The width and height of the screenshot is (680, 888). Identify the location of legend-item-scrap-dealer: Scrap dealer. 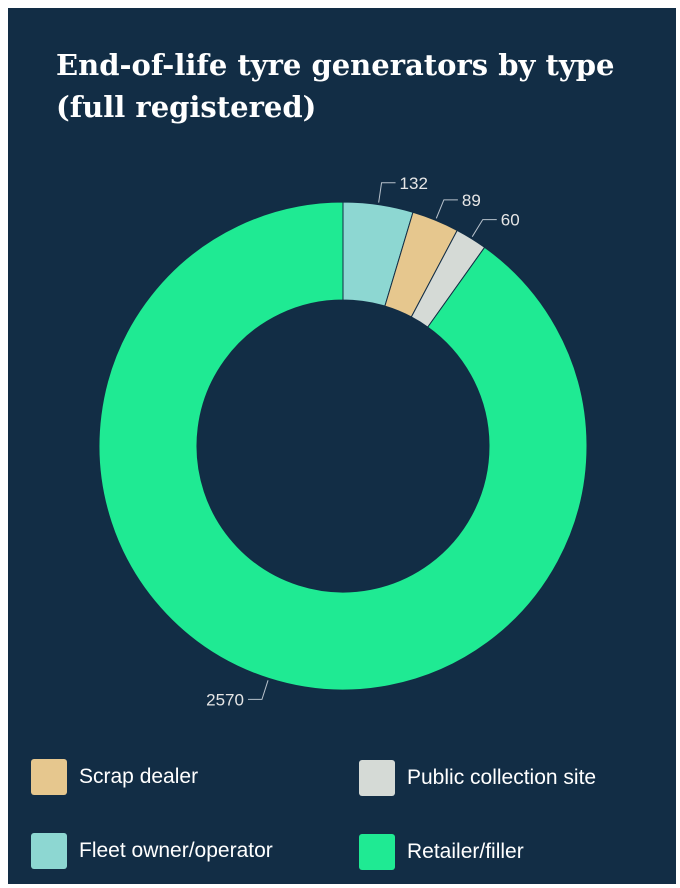
(114, 777).